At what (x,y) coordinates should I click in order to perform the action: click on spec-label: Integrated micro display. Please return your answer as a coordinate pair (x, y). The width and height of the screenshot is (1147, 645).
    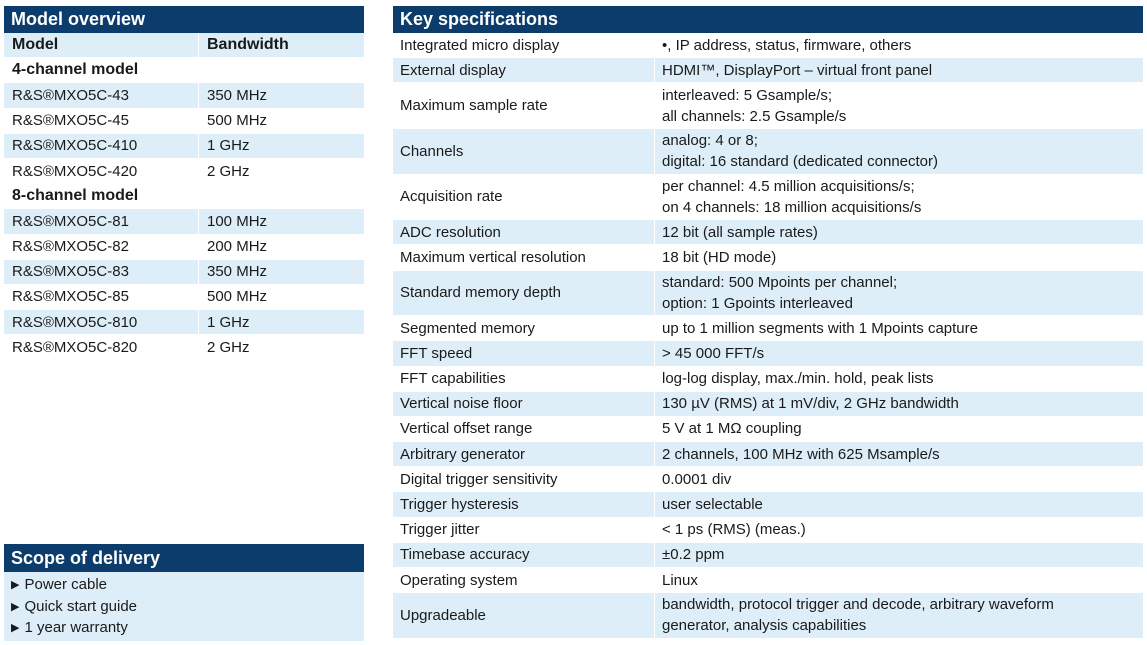
    Looking at the image, I should click on (524, 45).